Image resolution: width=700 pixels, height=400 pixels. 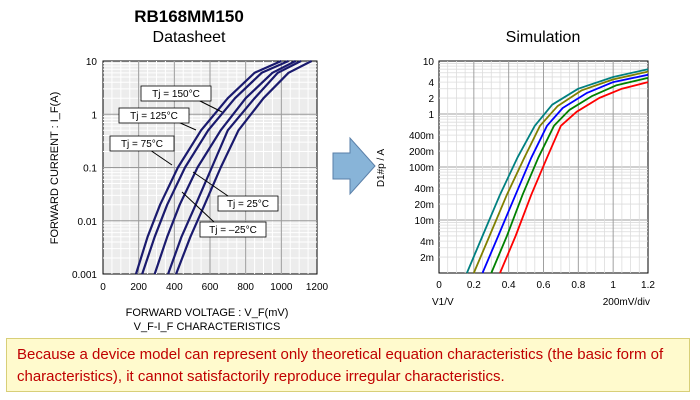 What do you see at coordinates (189, 16) in the screenshot?
I see `left-title: RB168MM150` at bounding box center [189, 16].